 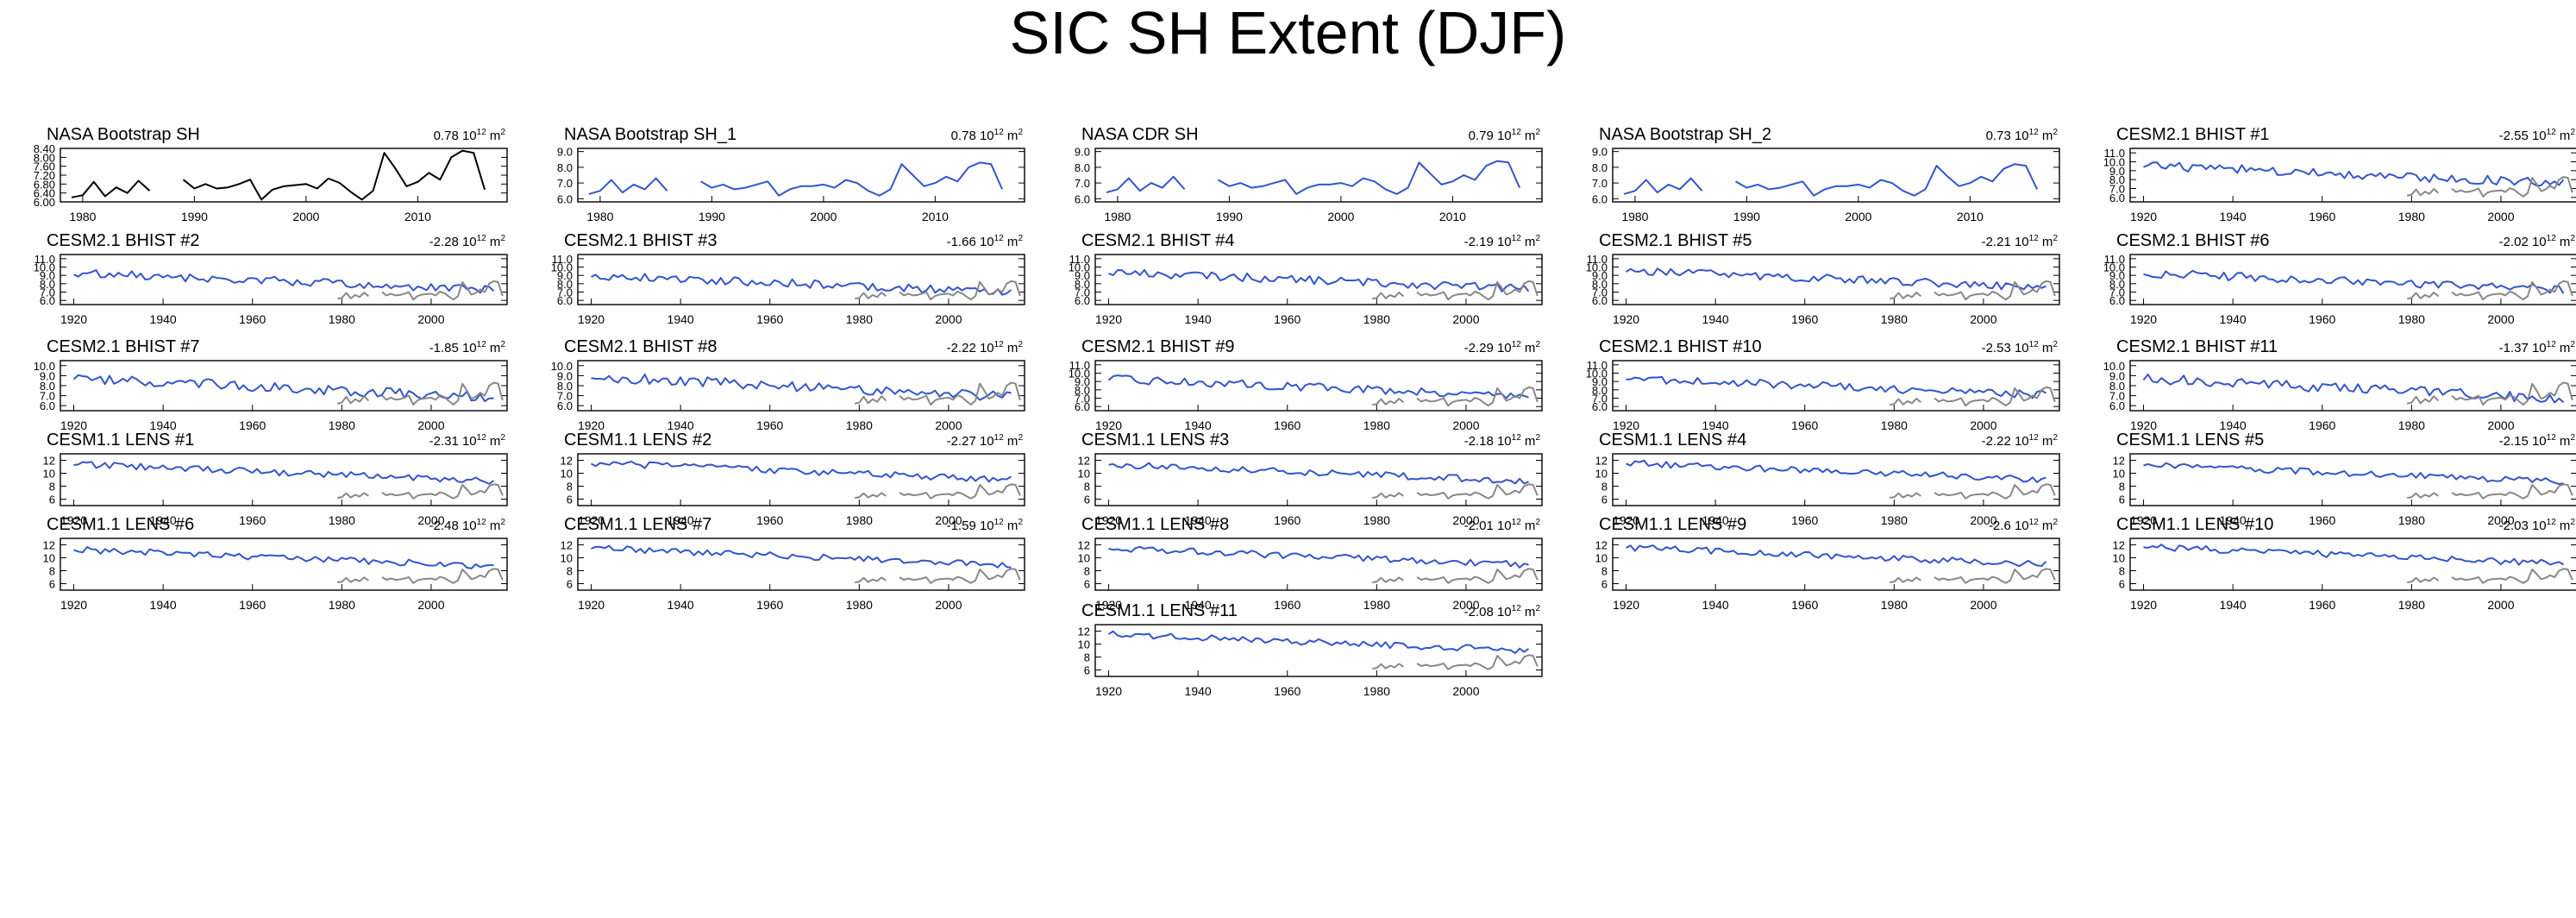 I want to click on panel-title: CESM2.1 BHIST #1, so click(x=2192, y=135).